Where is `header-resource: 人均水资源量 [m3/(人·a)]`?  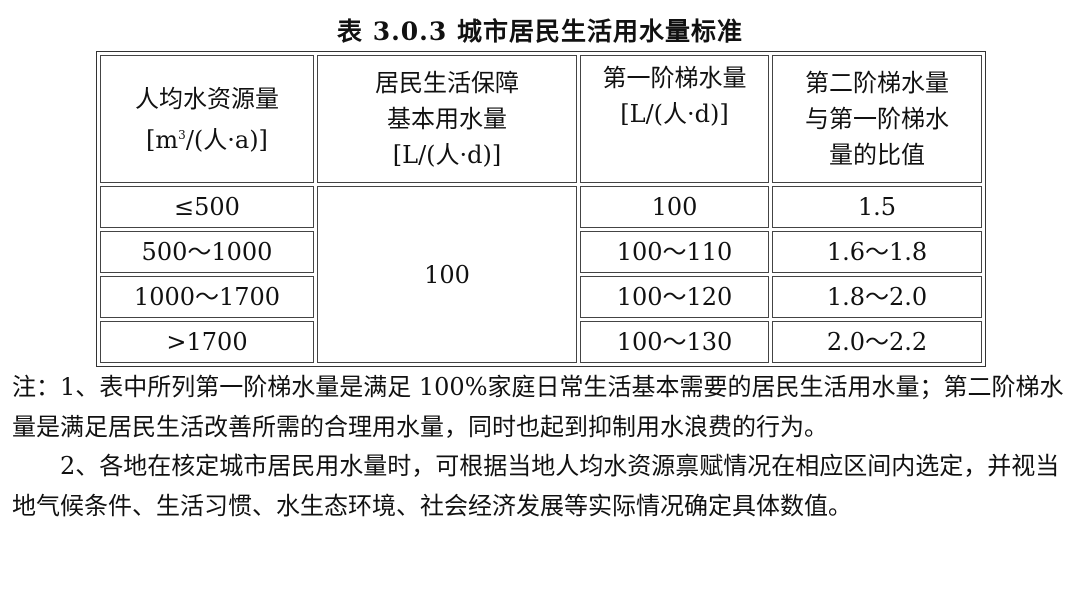
header-resource: 人均水资源量 [m3/(人·a)] is located at coordinates (207, 119).